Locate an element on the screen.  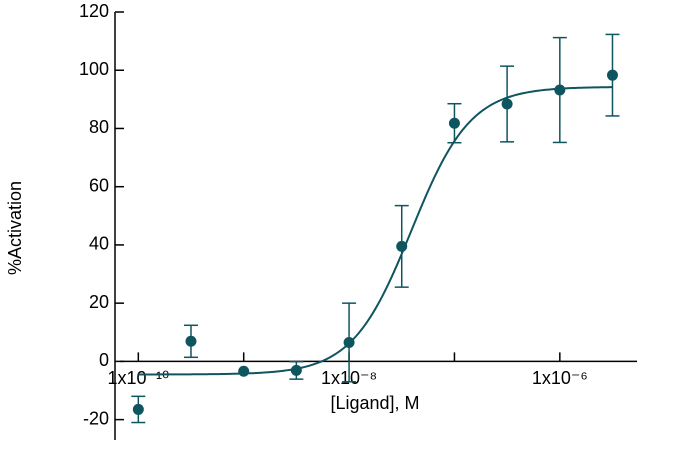
y-tick-label: 40 is located at coordinates (99, 244).